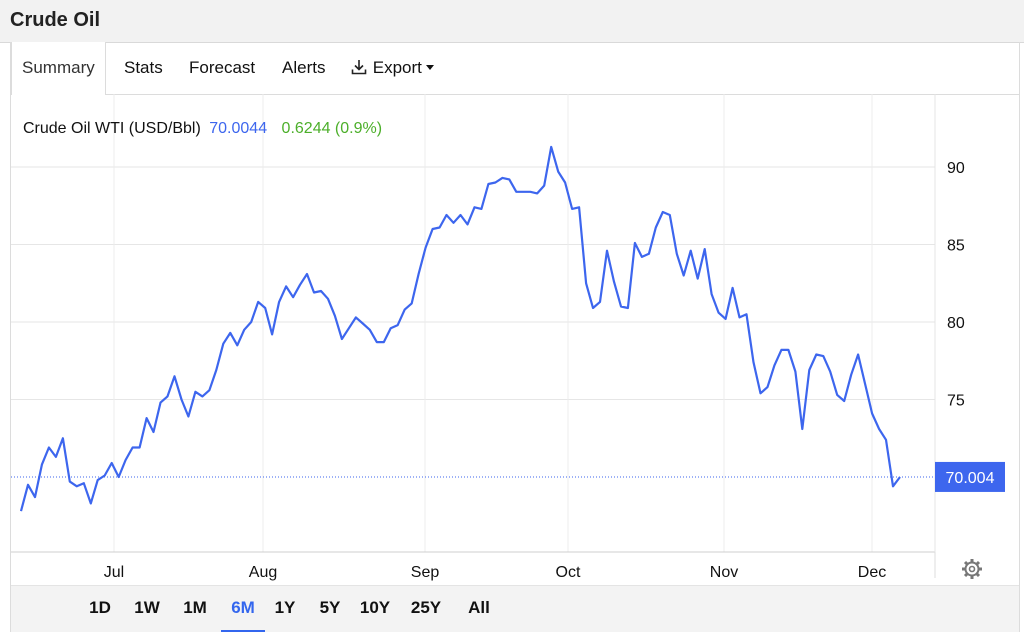 This screenshot has width=1024, height=634. I want to click on current-value-label: 70.004, so click(970, 478).